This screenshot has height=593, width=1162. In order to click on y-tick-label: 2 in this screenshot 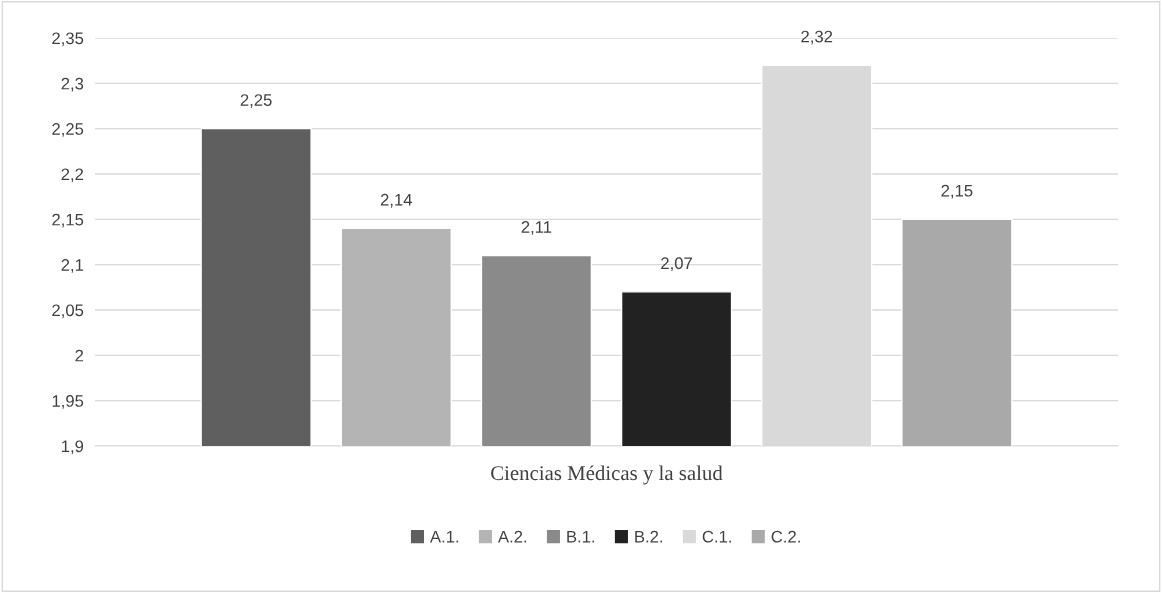, I will do `click(79, 355)`.